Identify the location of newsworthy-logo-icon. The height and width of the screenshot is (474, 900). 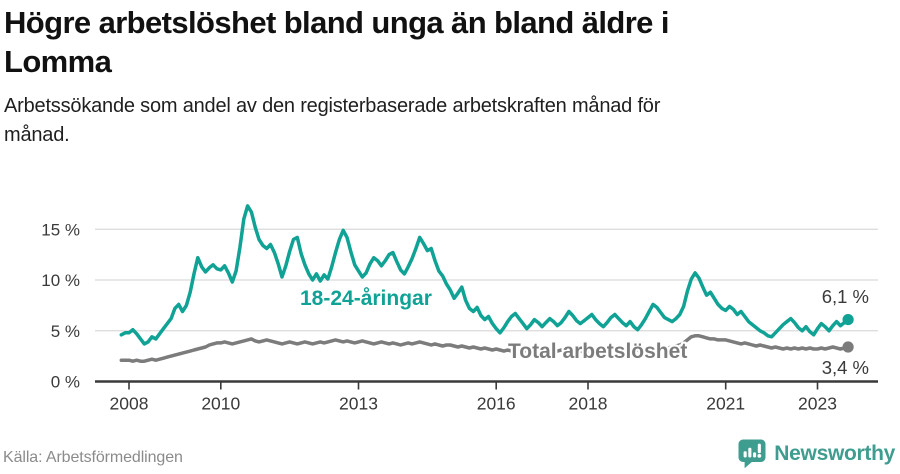
(752, 454).